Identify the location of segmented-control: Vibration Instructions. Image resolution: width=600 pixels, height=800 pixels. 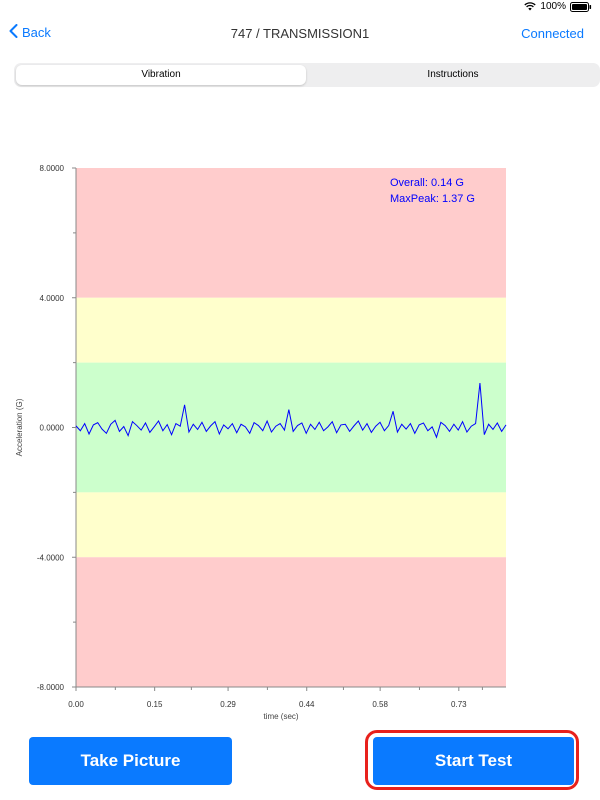
(307, 75).